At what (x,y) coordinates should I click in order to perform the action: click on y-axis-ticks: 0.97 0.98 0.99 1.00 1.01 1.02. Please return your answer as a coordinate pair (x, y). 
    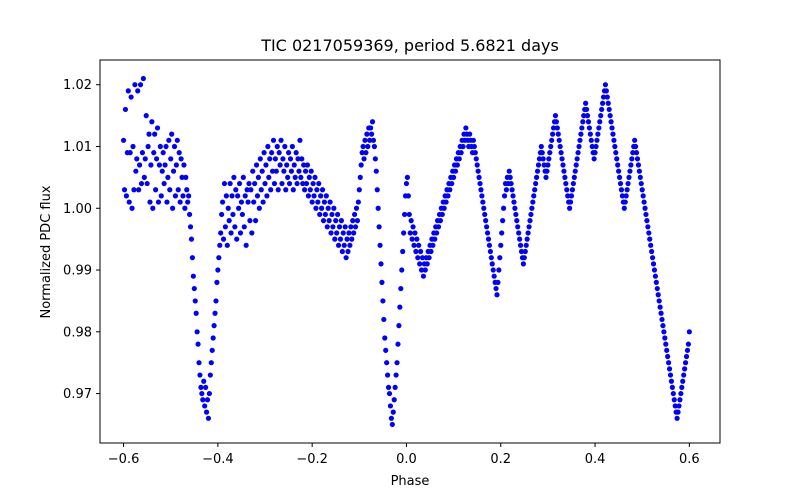
    Looking at the image, I should click on (81, 240).